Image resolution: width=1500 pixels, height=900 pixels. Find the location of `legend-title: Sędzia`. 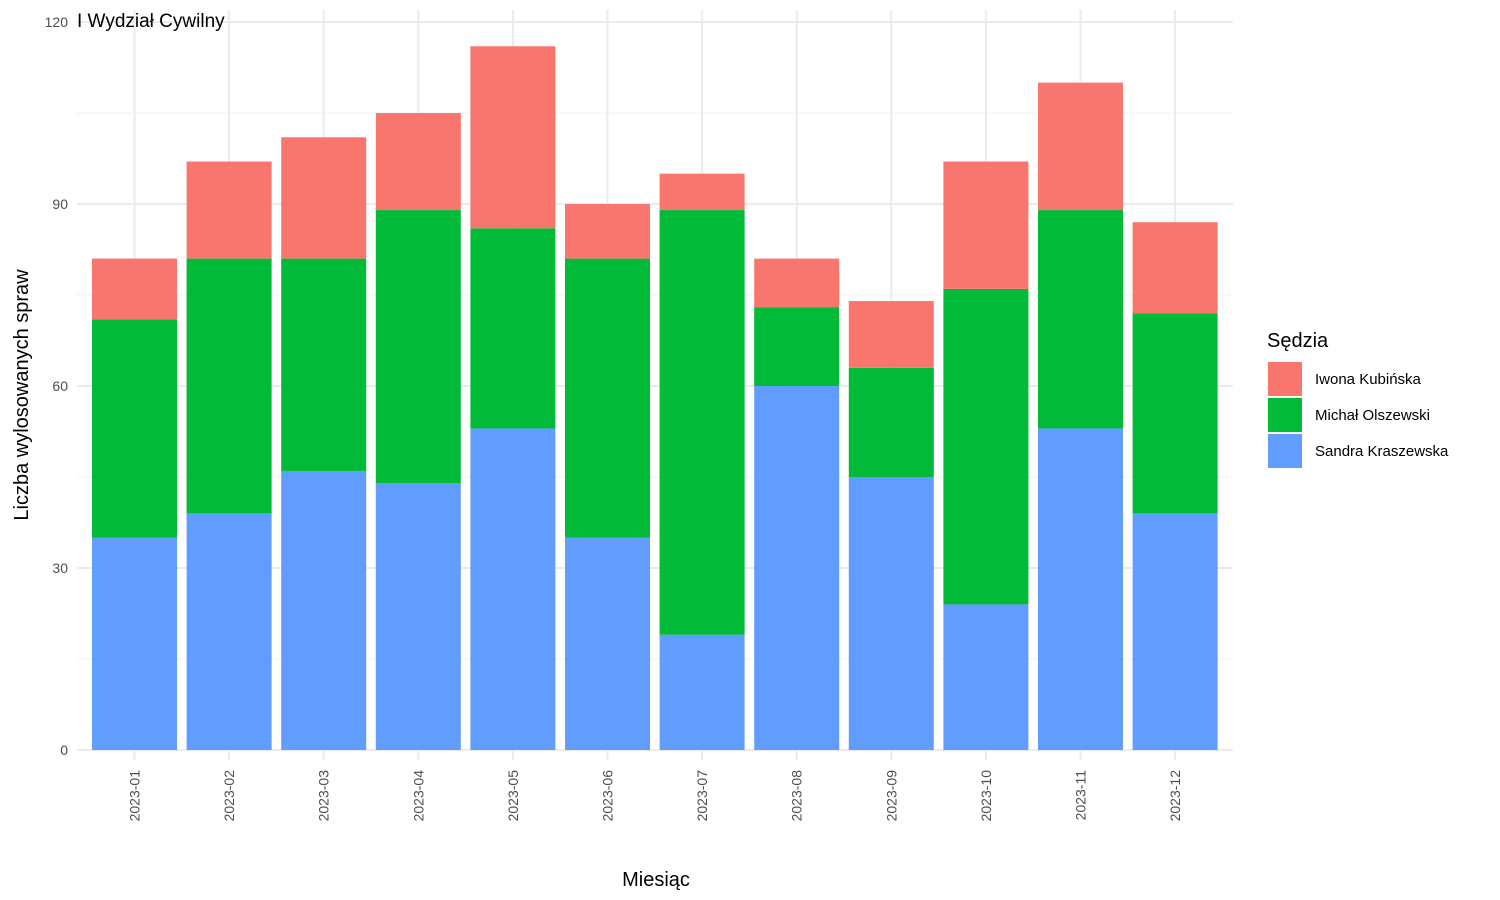

legend-title: Sędzia is located at coordinates (1298, 341).